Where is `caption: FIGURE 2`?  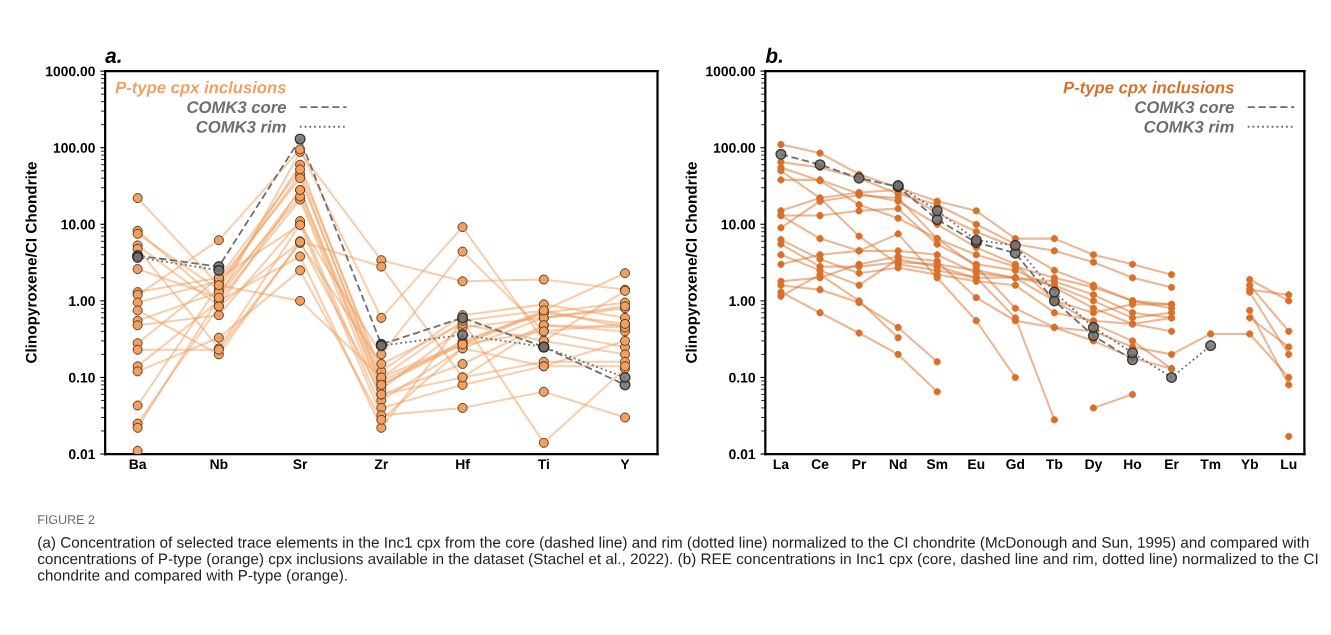
caption: FIGURE 2 is located at coordinates (66, 519).